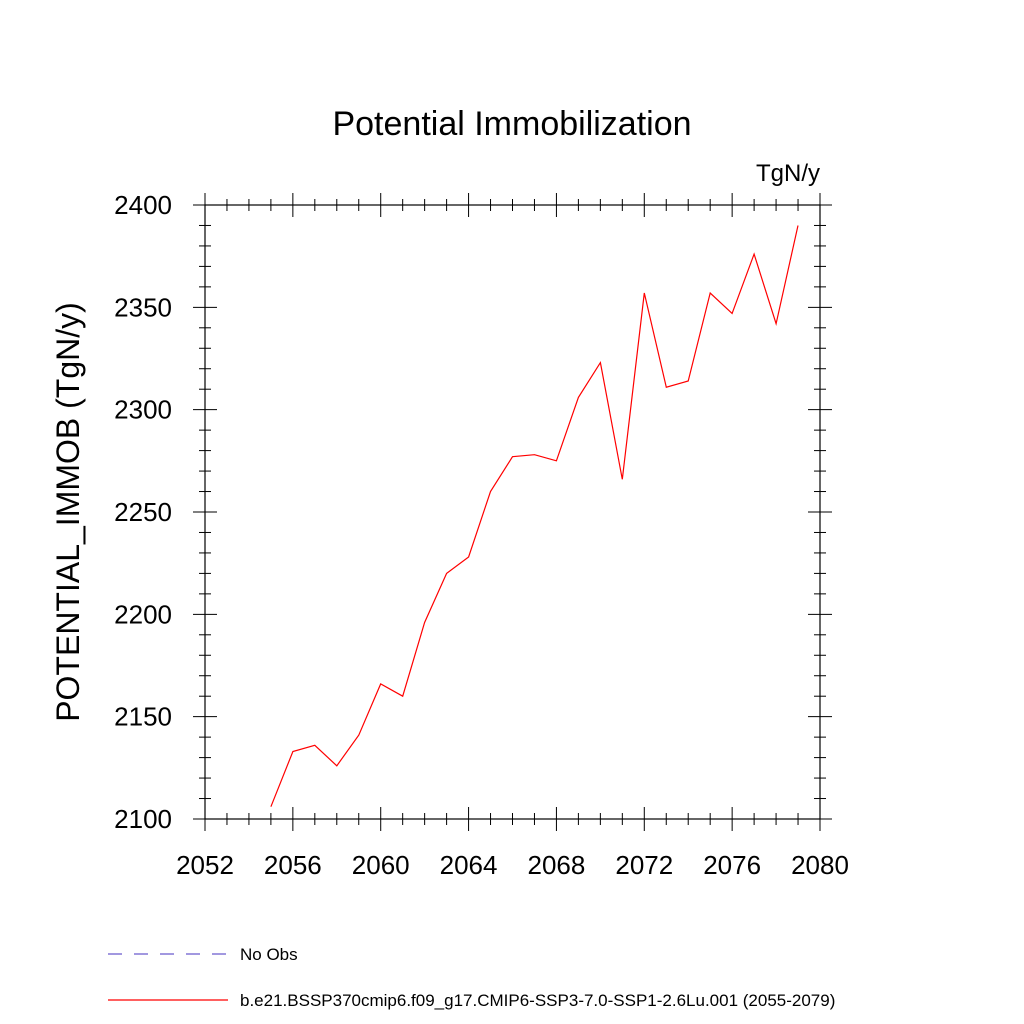 The image size is (1024, 1024). Describe the element at coordinates (143, 614) in the screenshot. I see `y-tick-label: 2200` at that location.